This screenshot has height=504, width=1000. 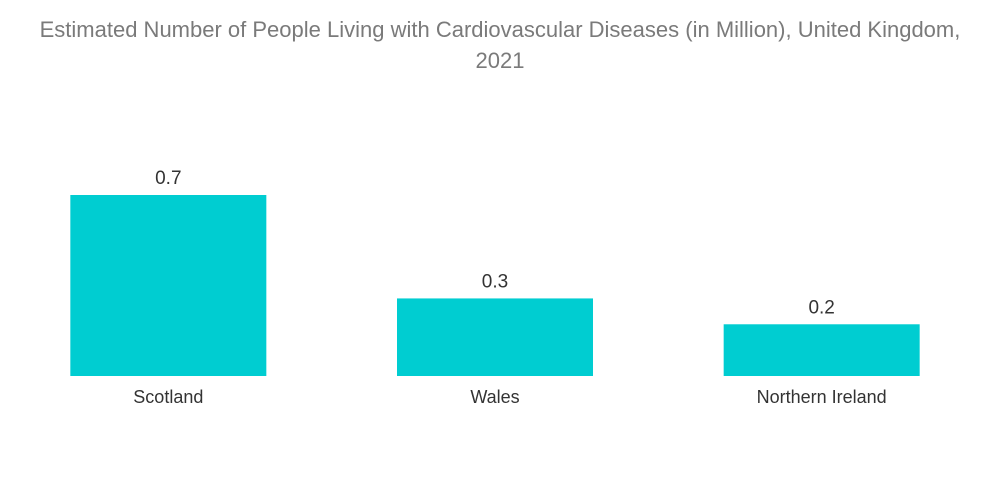 I want to click on data-label-wales: 0.3, so click(x=495, y=281).